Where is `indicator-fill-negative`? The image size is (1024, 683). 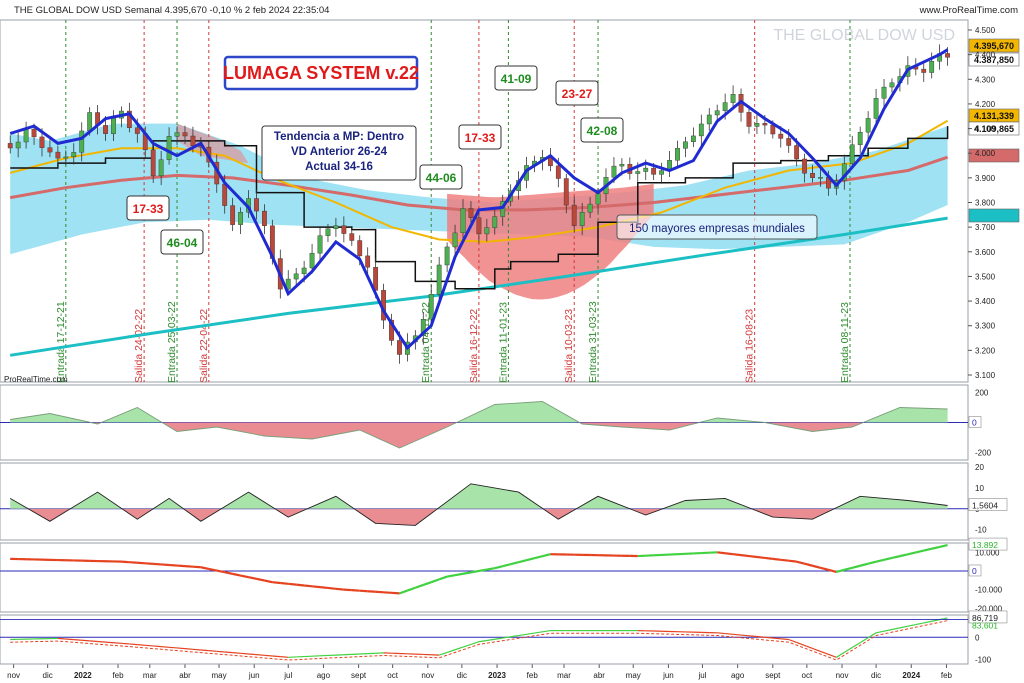
indicator-fill-negative is located at coordinates (479, 517).